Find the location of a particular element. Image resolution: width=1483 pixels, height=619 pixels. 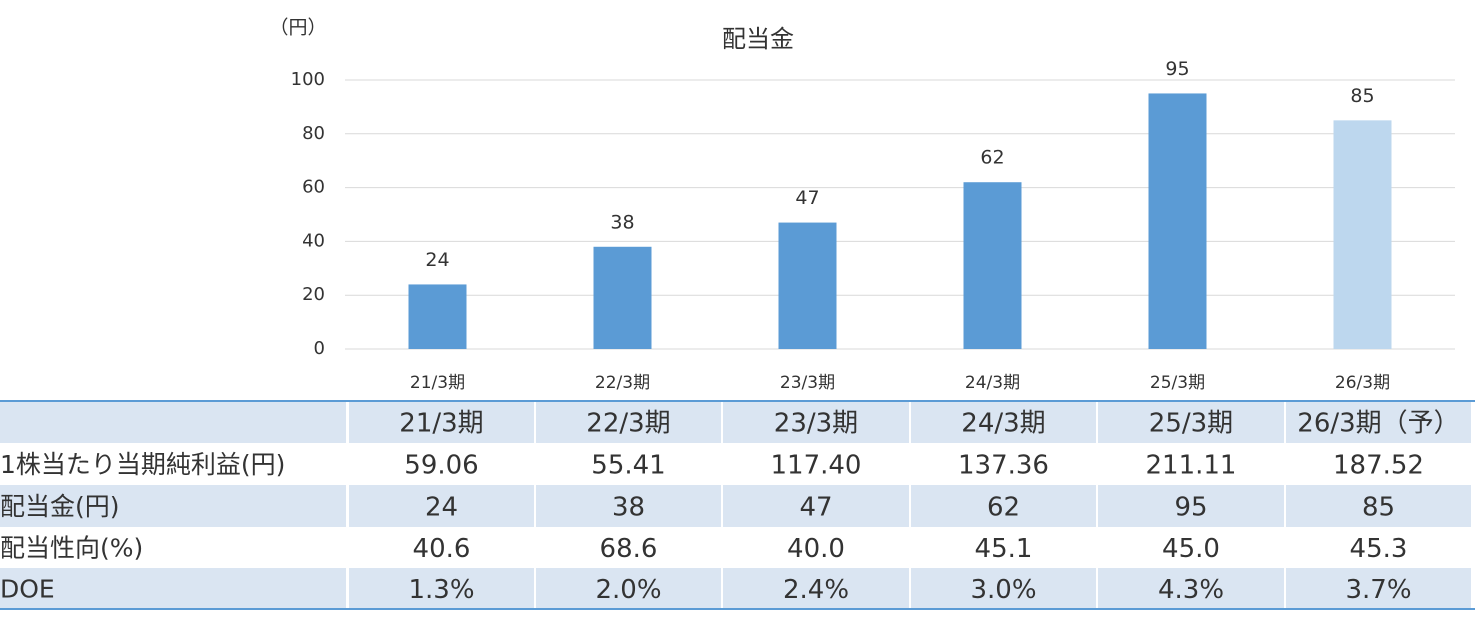

x-tick-label: 25/3期 is located at coordinates (1177, 383).